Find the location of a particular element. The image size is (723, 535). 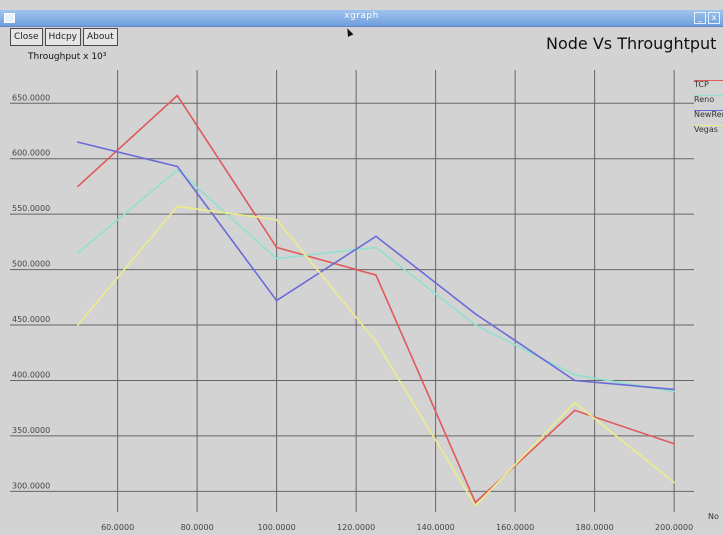

about-button: About is located at coordinates (100, 37).